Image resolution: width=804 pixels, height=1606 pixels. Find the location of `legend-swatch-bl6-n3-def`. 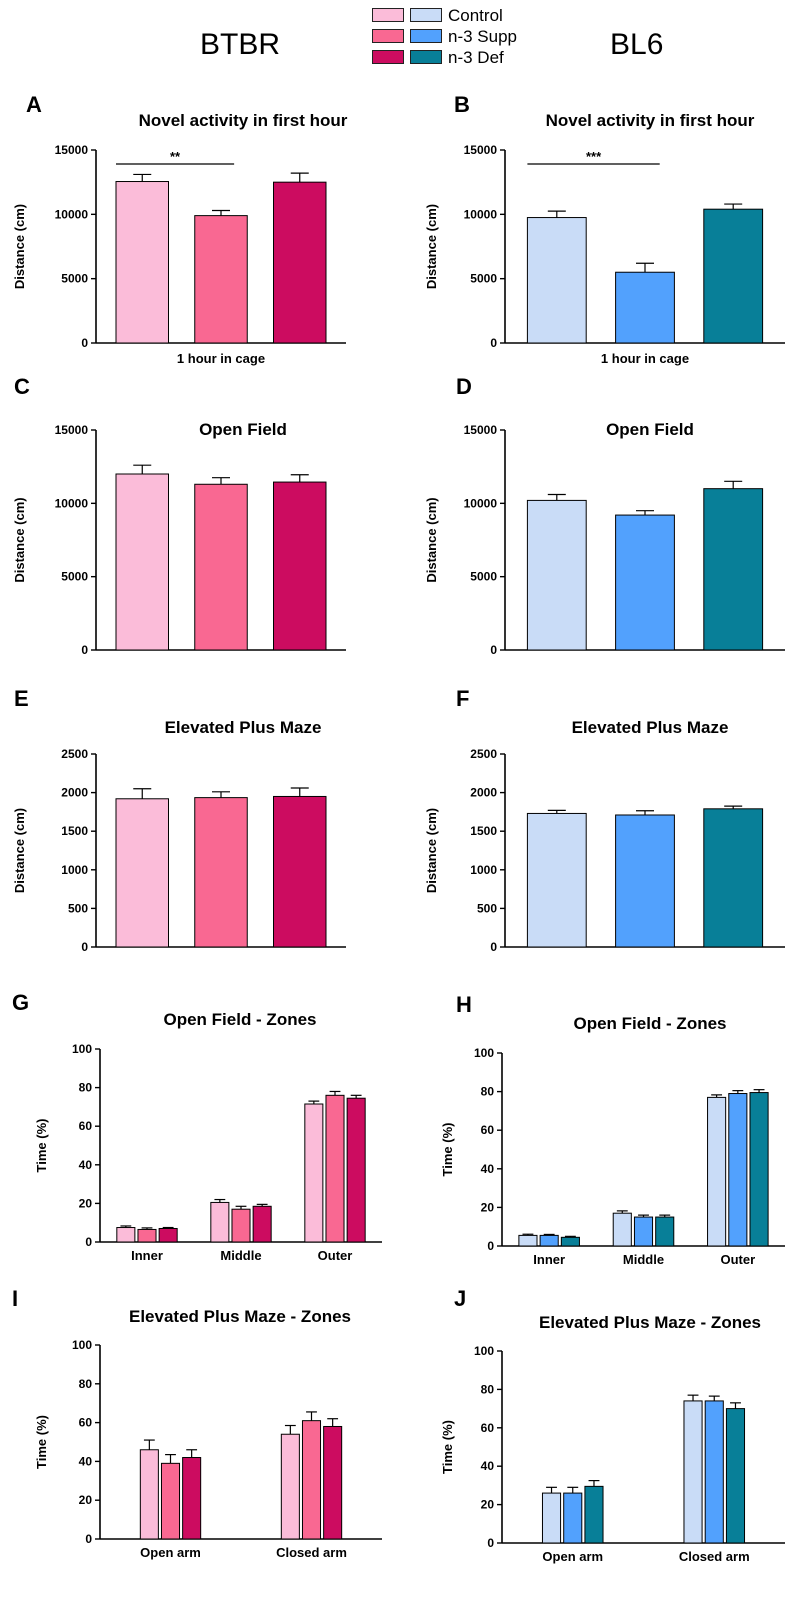

legend-swatch-bl6-n3-def is located at coordinates (426, 57).